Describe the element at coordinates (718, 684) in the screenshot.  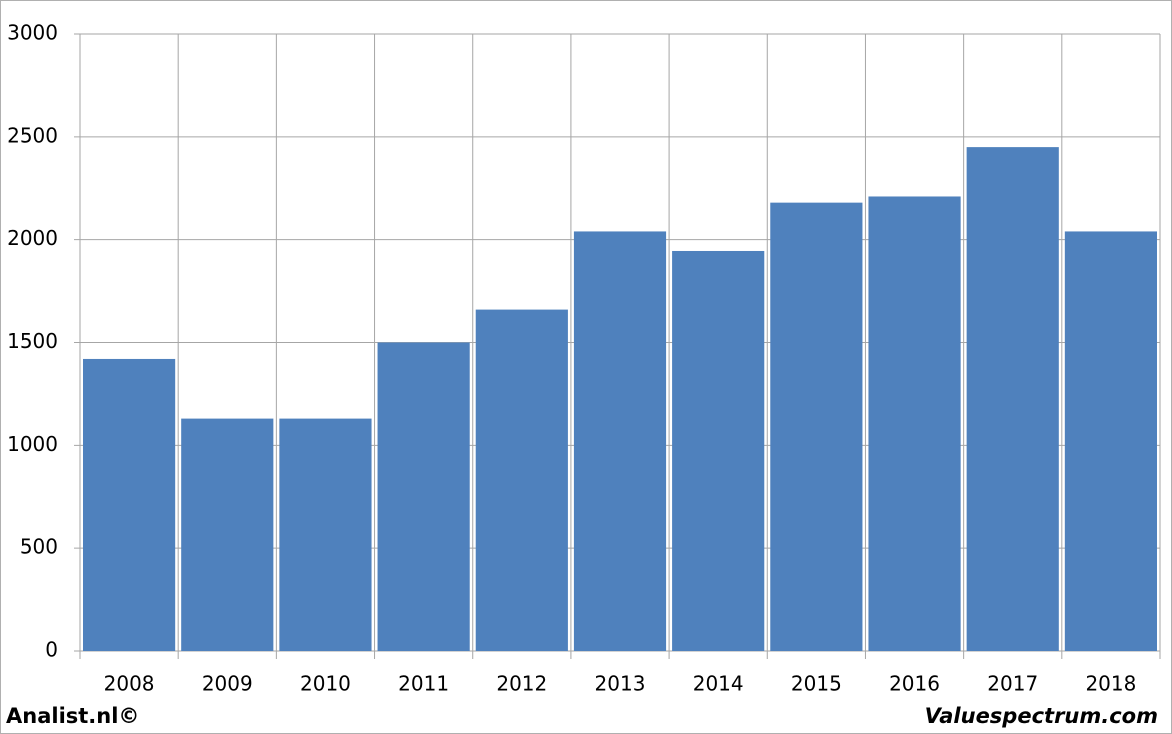
I see `x-tick-label: 2014` at that location.